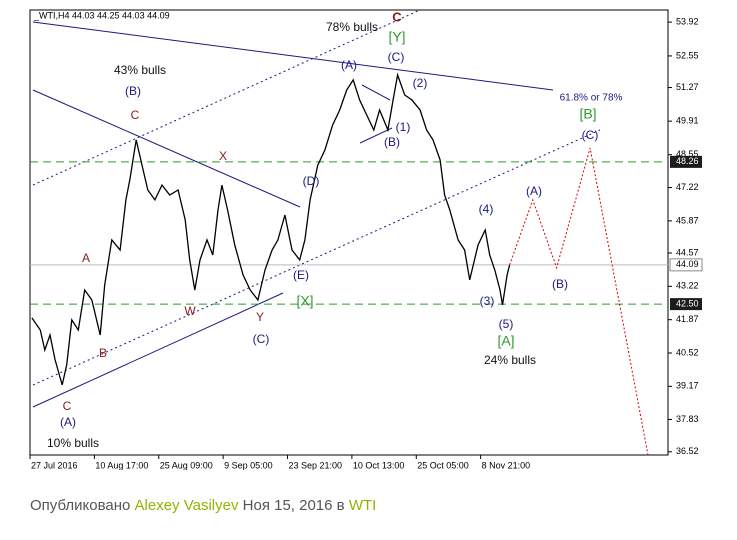  What do you see at coordinates (103, 353) in the screenshot?
I see `wave-label: B` at bounding box center [103, 353].